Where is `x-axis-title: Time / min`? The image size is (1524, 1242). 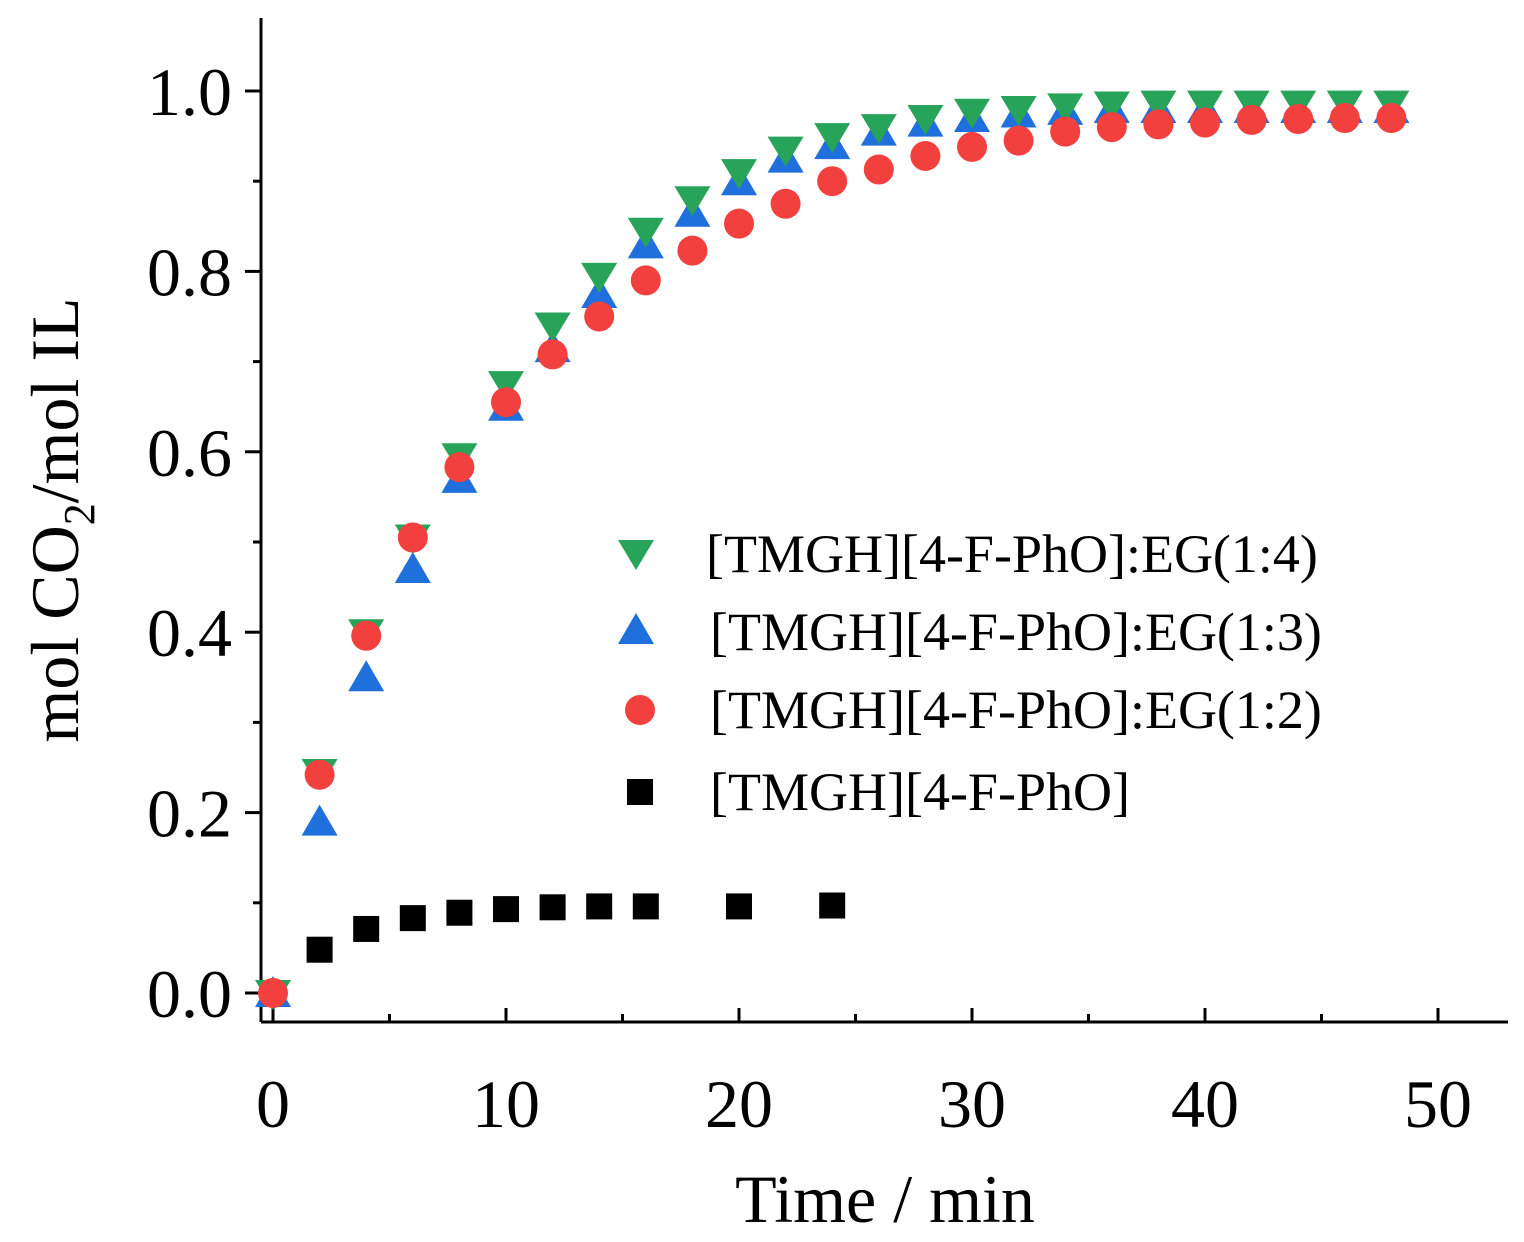
x-axis-title: Time / min is located at coordinates (885, 1199).